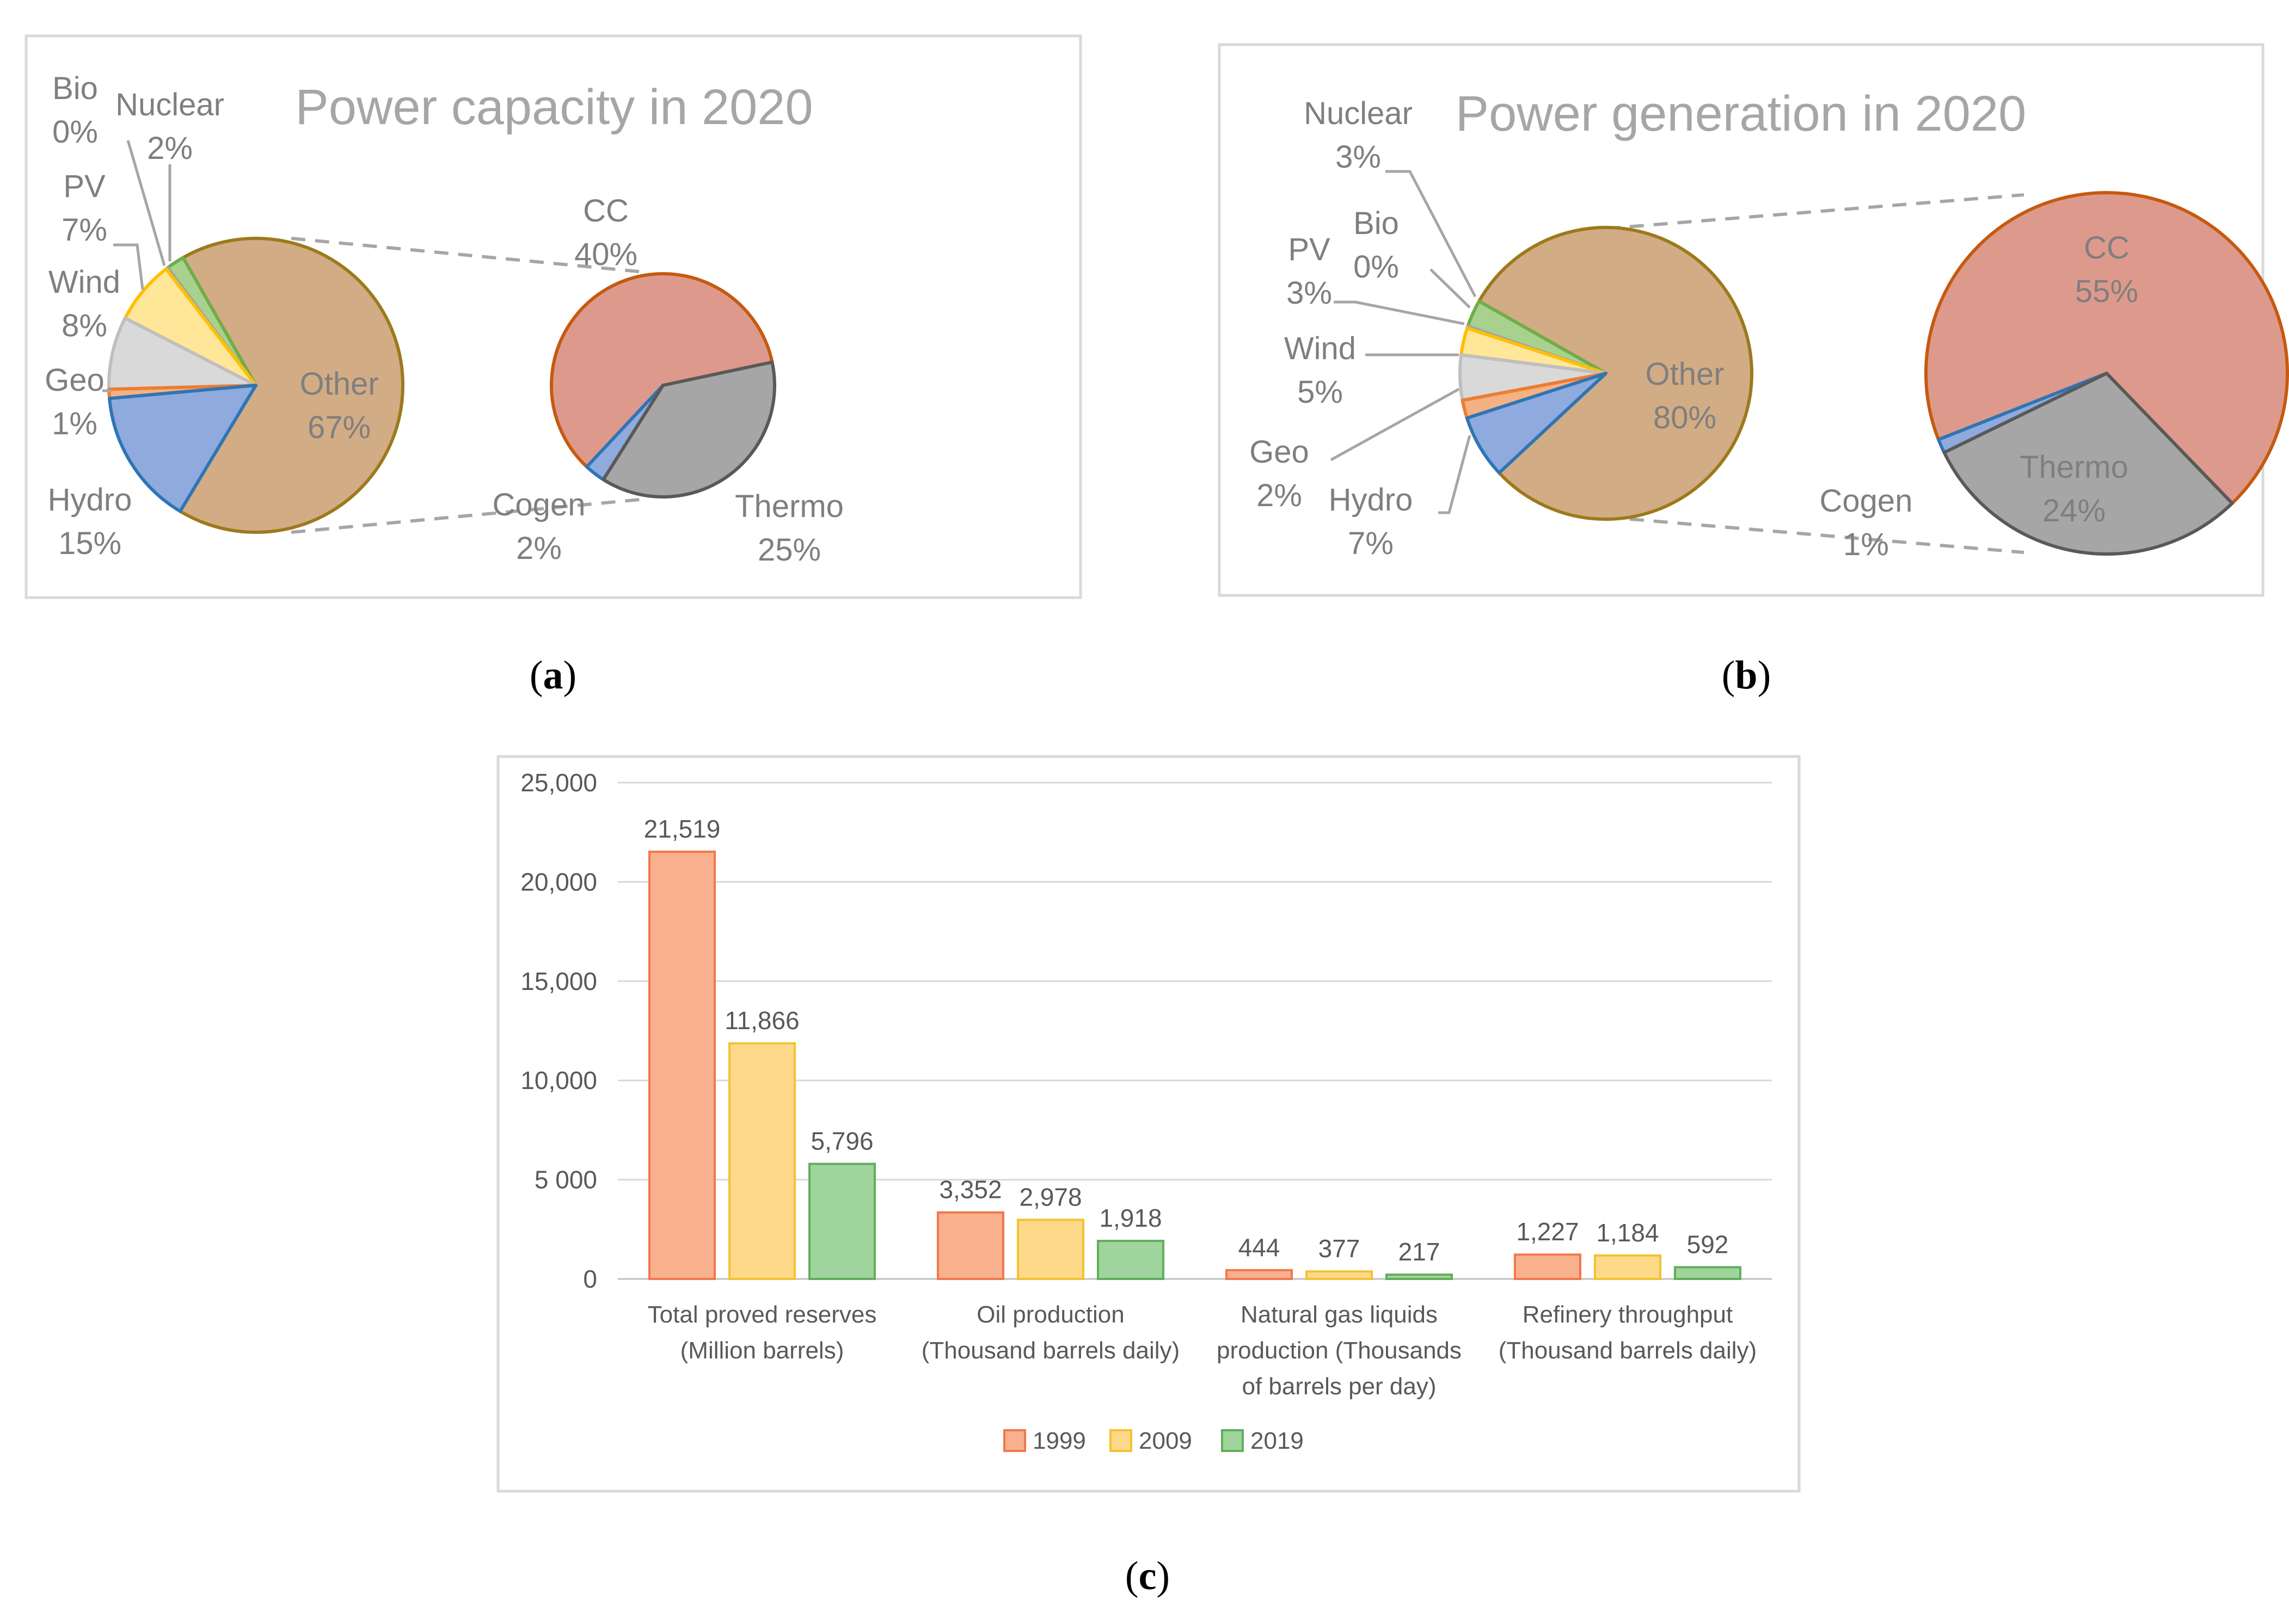 The width and height of the screenshot is (2289, 1624). I want to click on svg-text: Thermo, so click(789, 507).